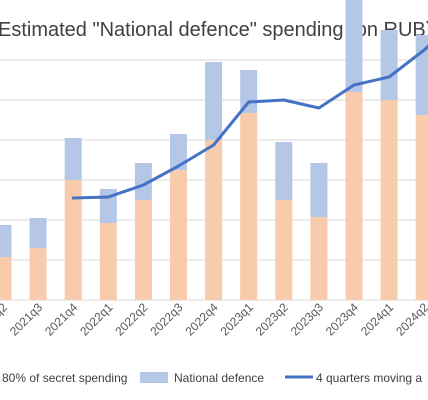 This screenshot has width=428, height=400. I want to click on x-tick-label: 2022q4, so click(202, 319).